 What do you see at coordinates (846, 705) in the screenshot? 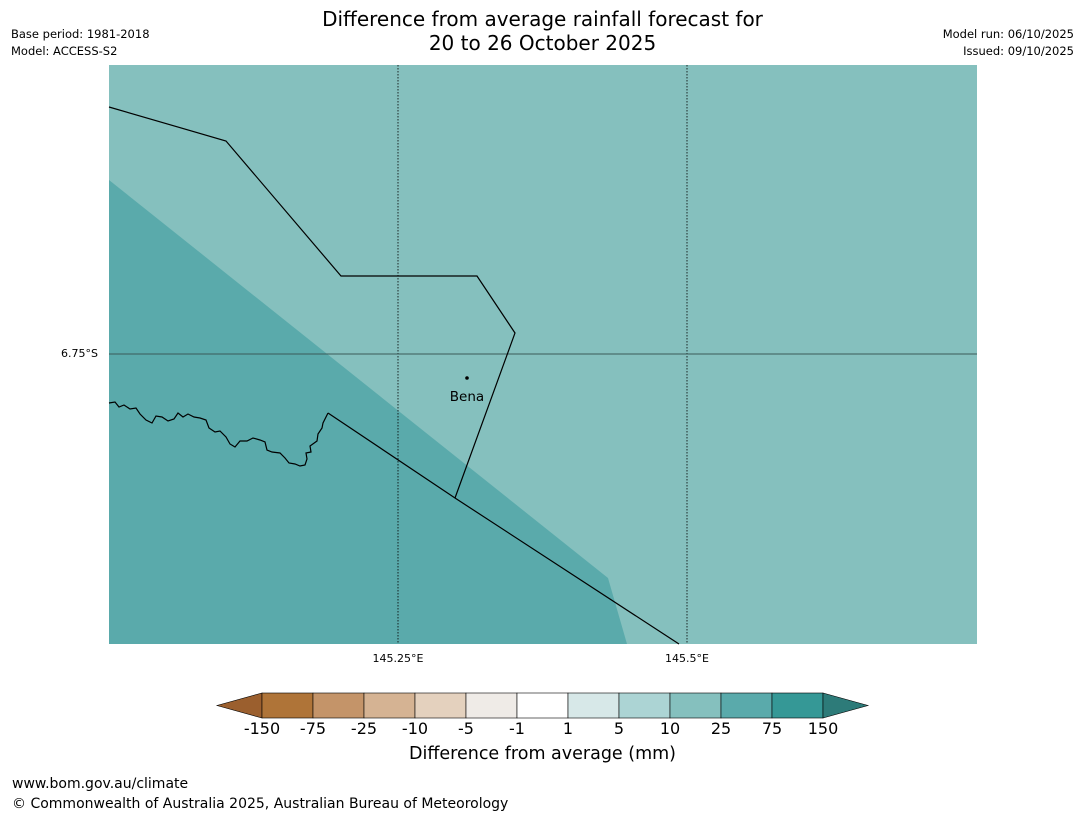
I see `colorbar-extend-high` at bounding box center [846, 705].